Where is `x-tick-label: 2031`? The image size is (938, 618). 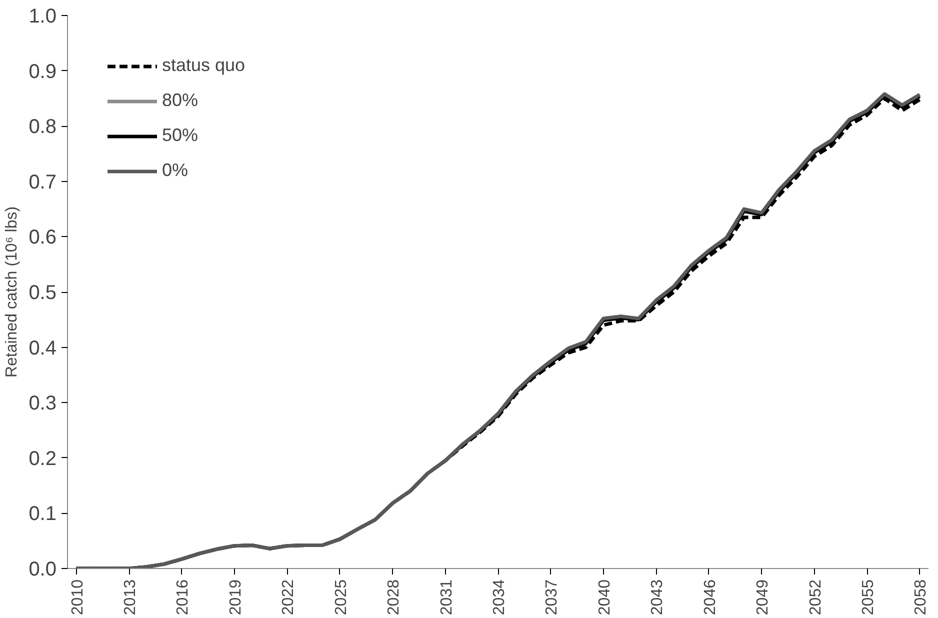
x-tick-label: 2031 is located at coordinates (447, 597).